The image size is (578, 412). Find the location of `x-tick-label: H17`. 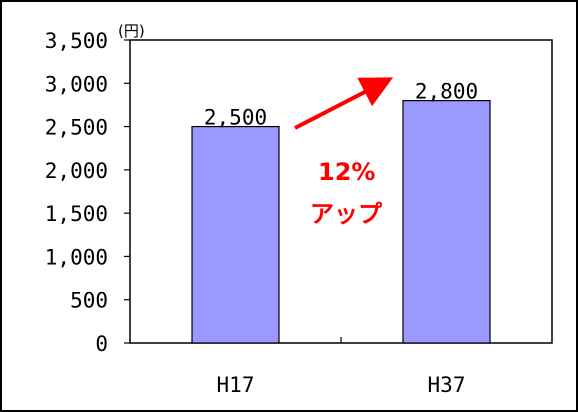

x-tick-label: H17 is located at coordinates (236, 385).